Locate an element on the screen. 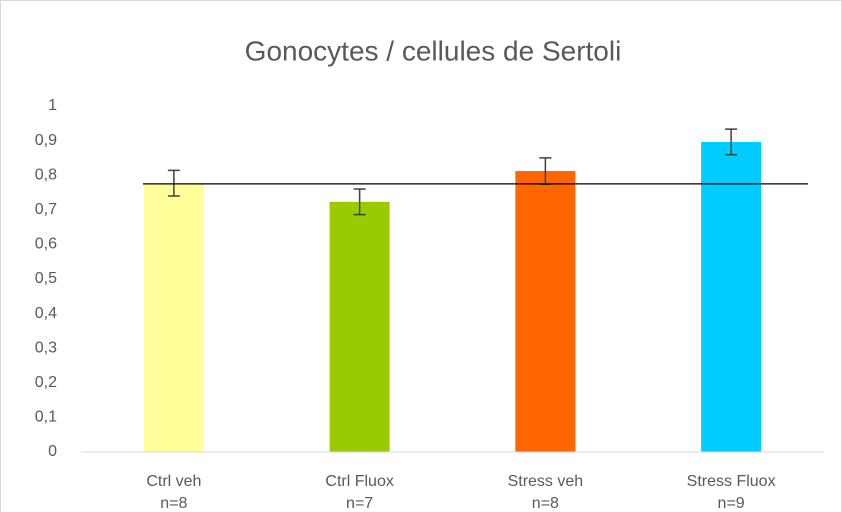  y-tick-label: 0,8 is located at coordinates (46, 174).